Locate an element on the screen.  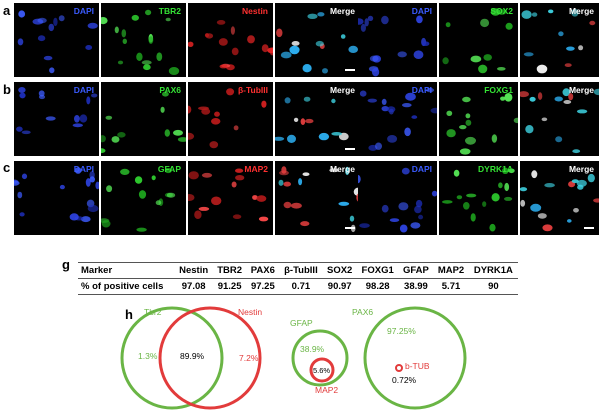
pax6-pct: 97.25% is located at coordinates (401, 331).